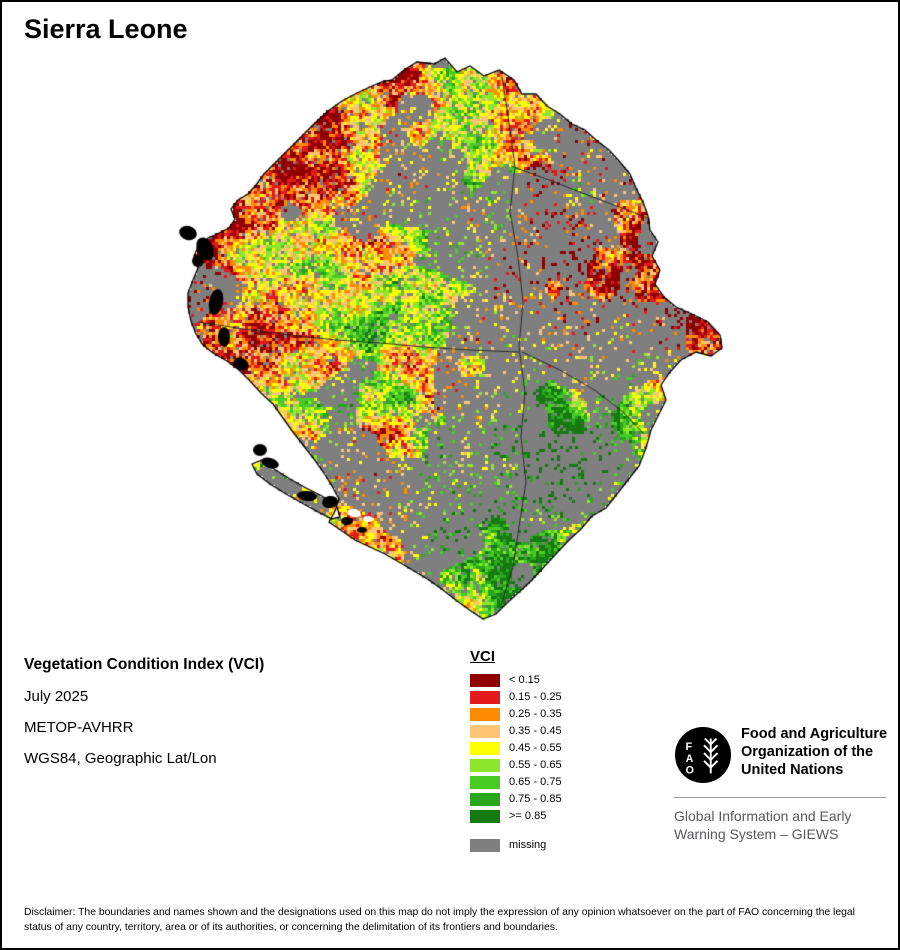 This screenshot has width=900, height=950. Describe the element at coordinates (807, 751) in the screenshot. I see `org-name-line2: Organization of the` at that location.